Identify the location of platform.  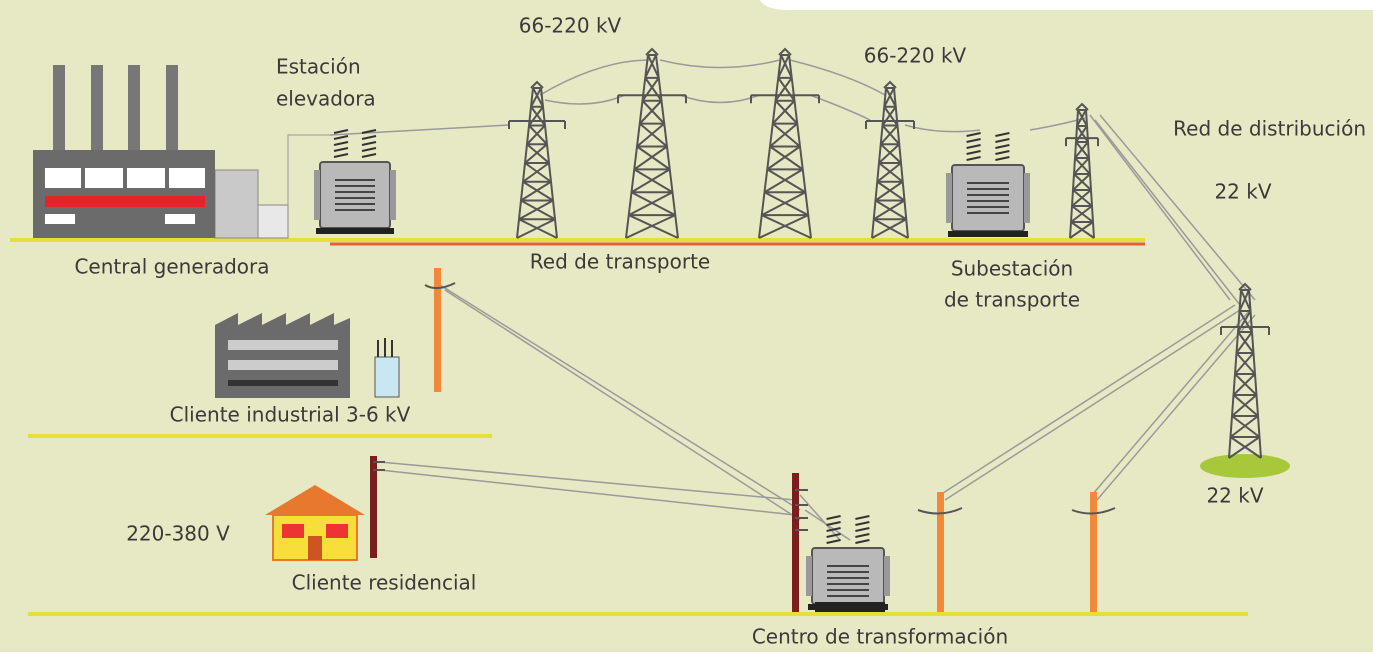
(850, 607).